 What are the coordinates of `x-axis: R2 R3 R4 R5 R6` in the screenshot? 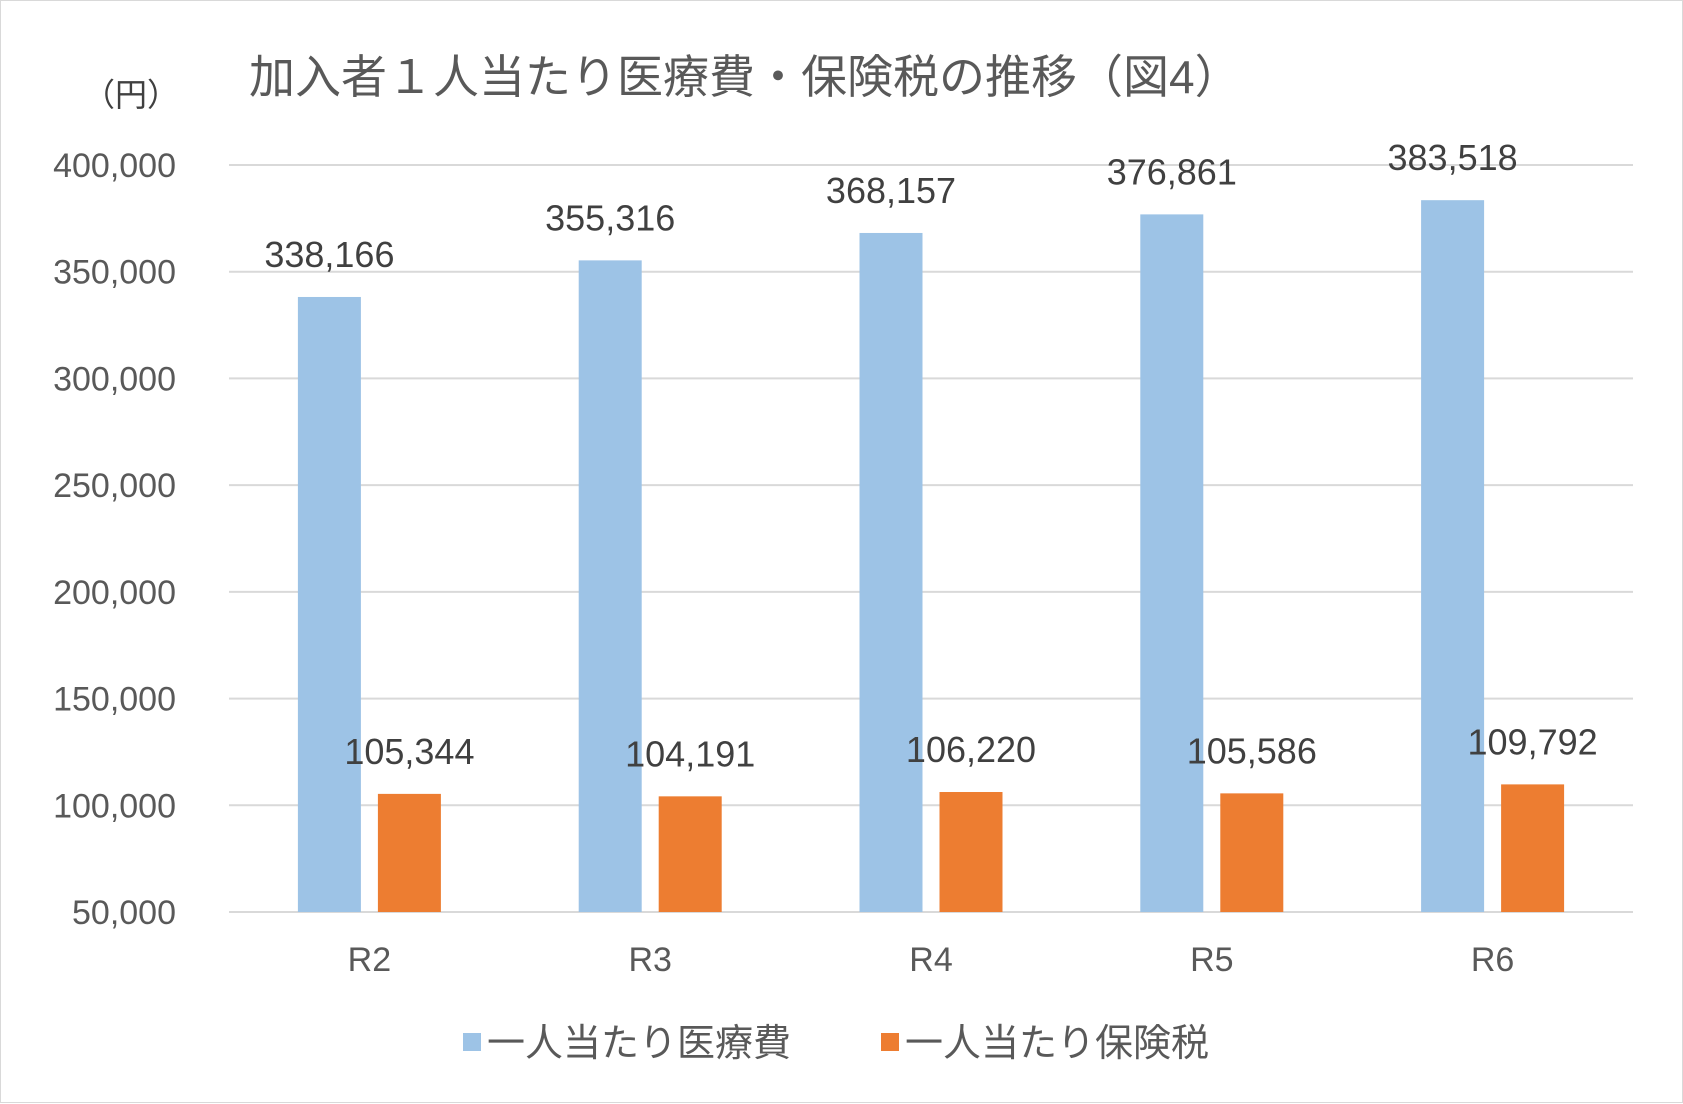 It's located at (931, 960).